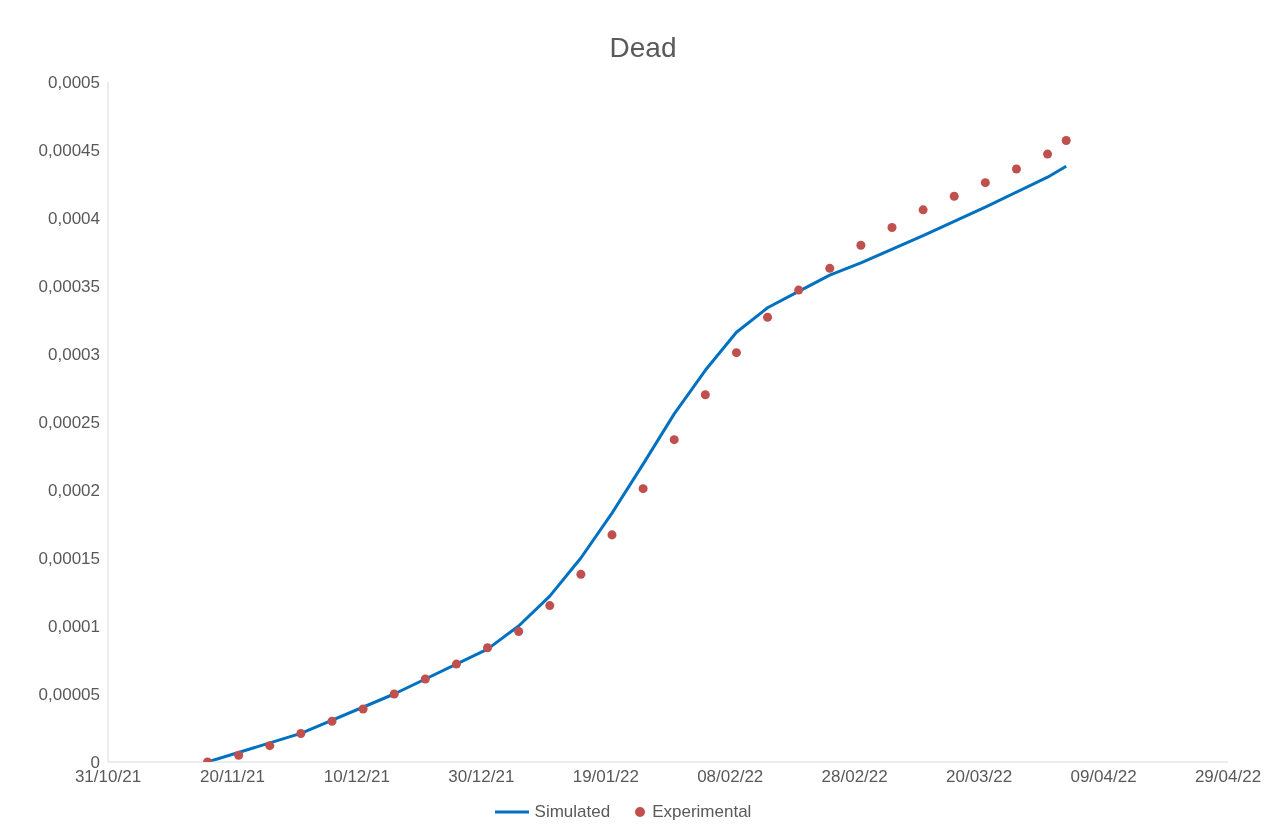 The width and height of the screenshot is (1286, 833). What do you see at coordinates (979, 777) in the screenshot?
I see `x-tick-label: 20/03/22` at bounding box center [979, 777].